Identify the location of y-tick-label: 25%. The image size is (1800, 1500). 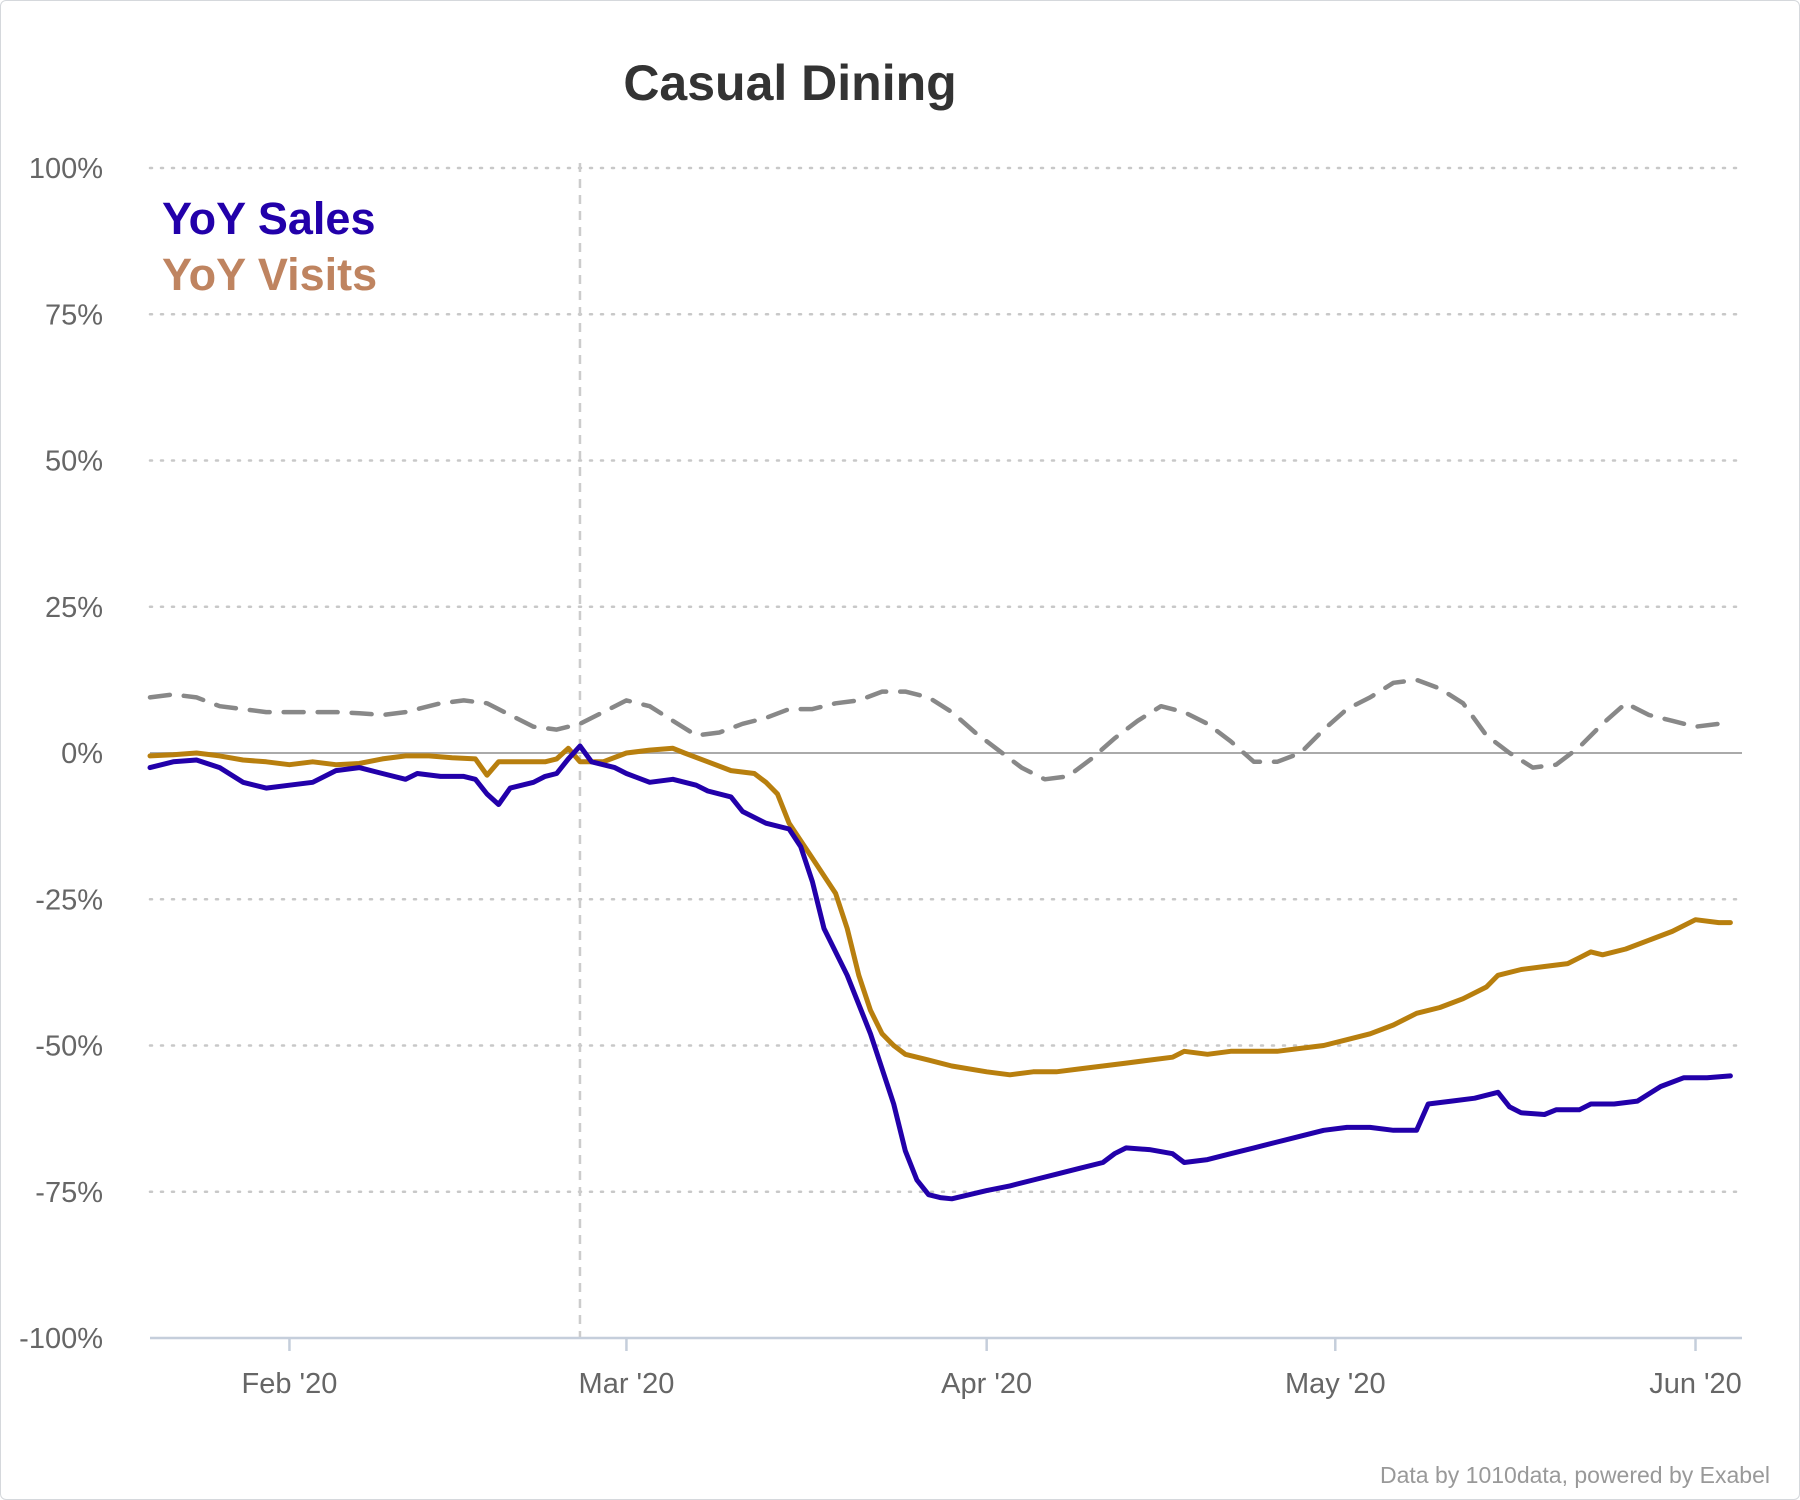
(74, 608).